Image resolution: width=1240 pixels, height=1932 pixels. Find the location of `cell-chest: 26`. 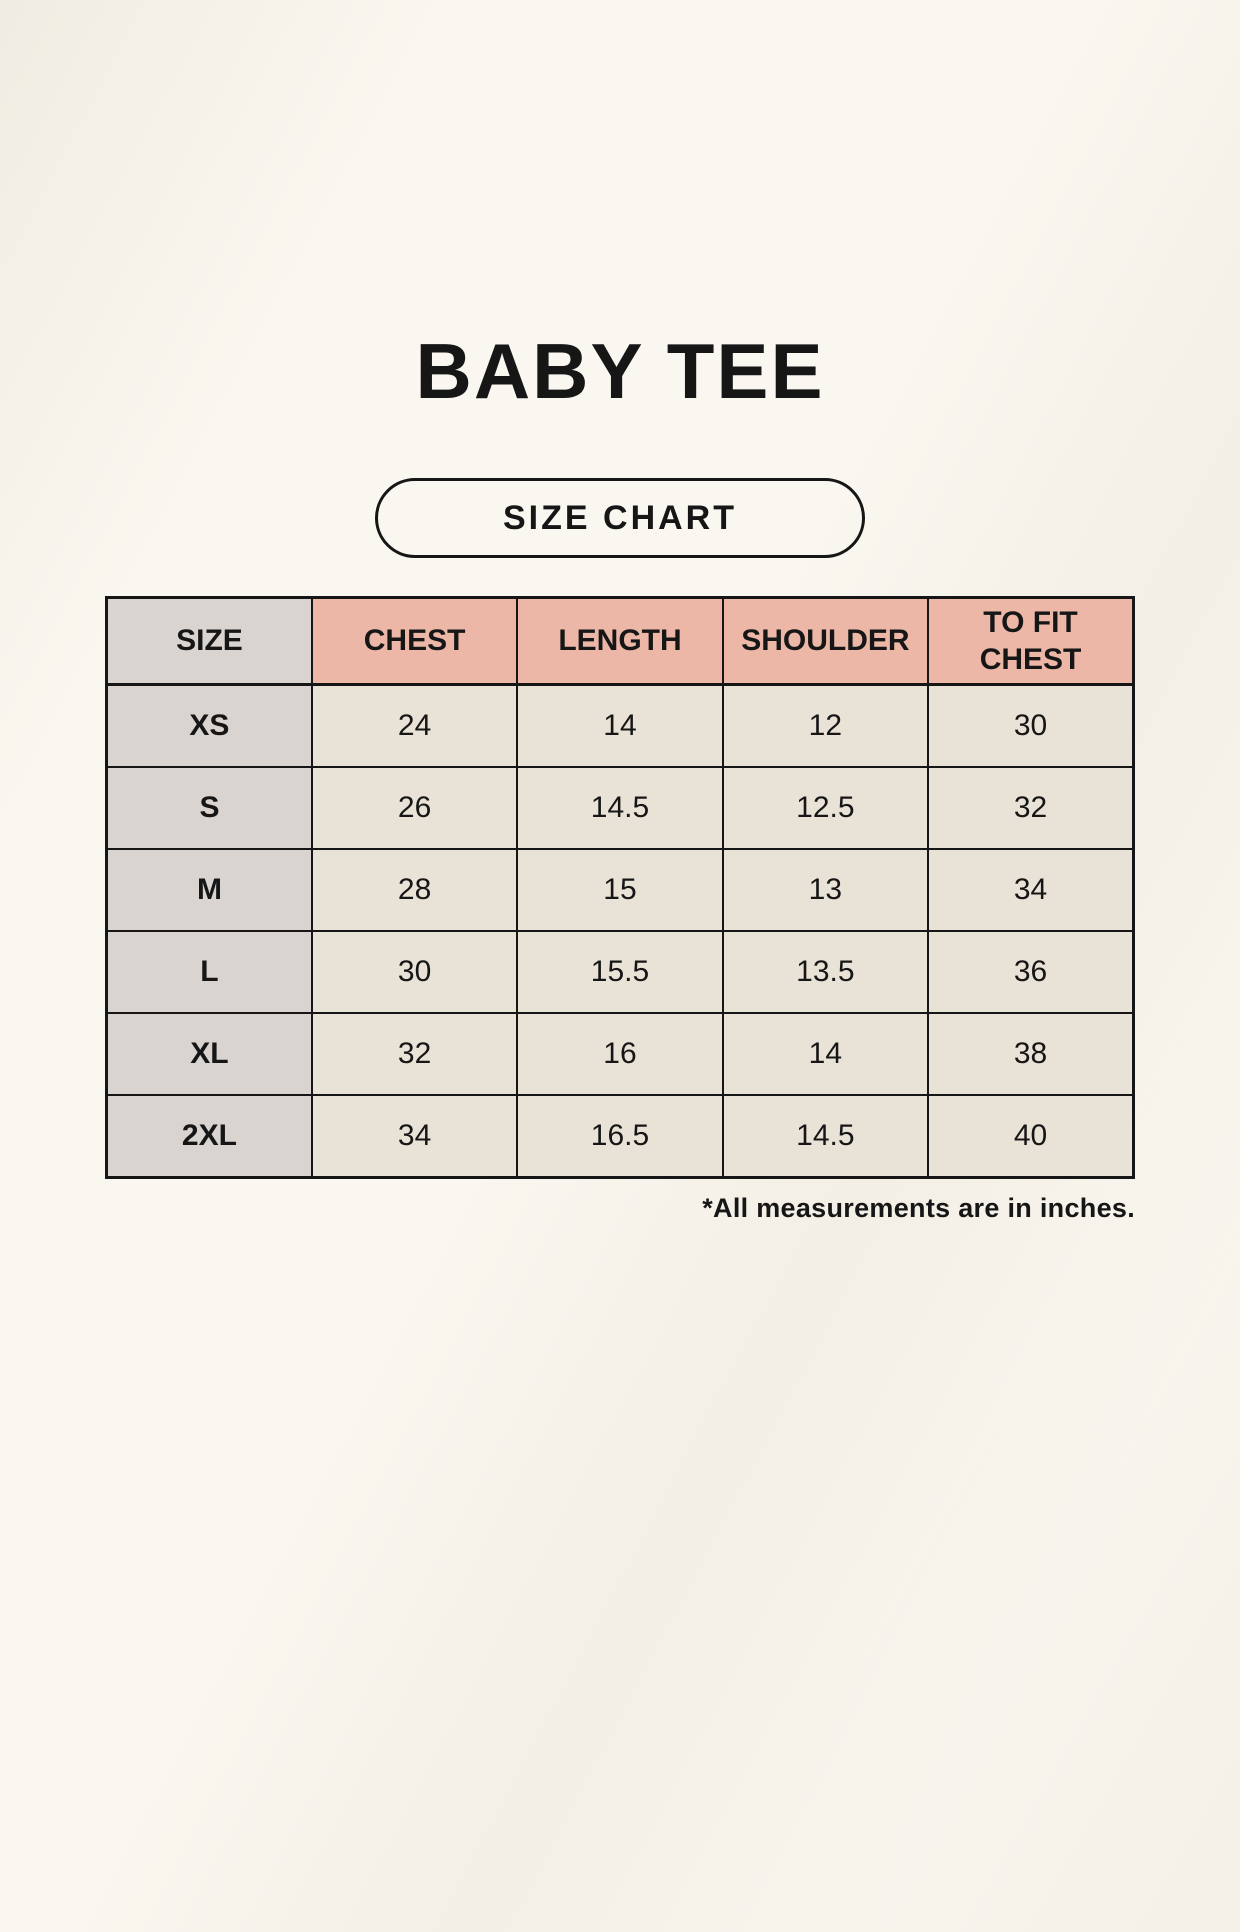

cell-chest: 26 is located at coordinates (414, 808).